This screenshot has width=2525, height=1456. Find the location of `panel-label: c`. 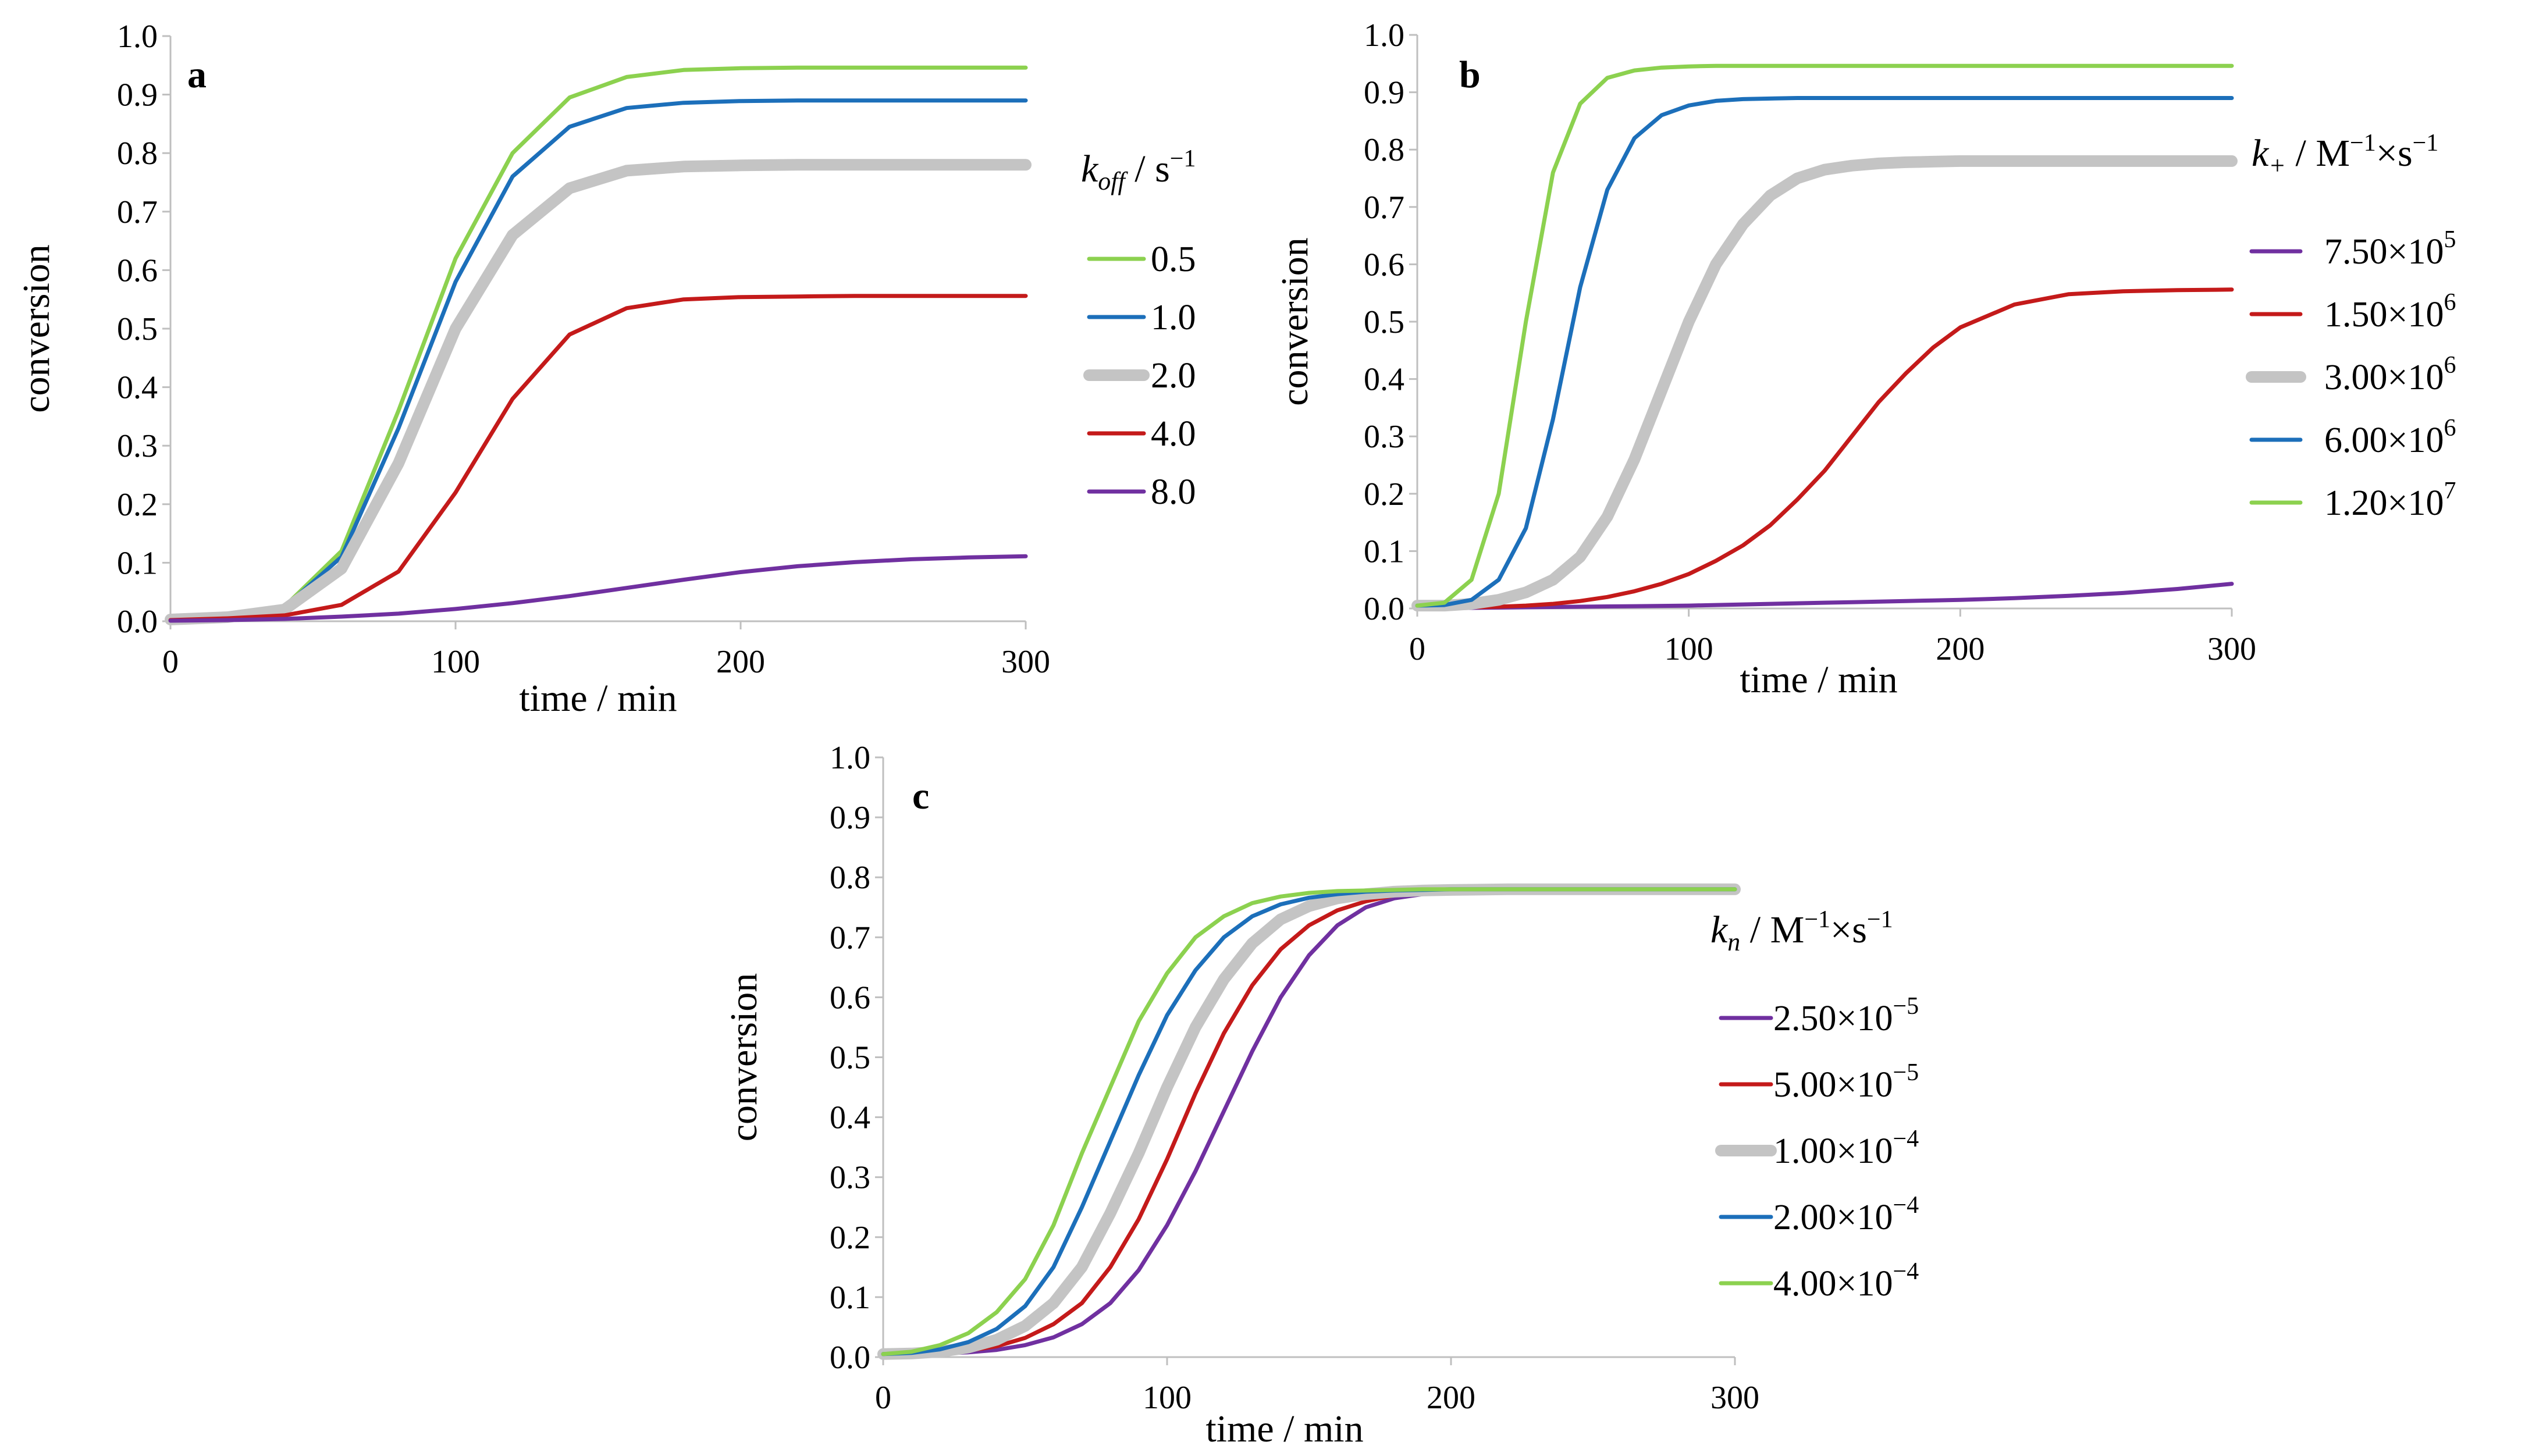

panel-label: c is located at coordinates (920, 796).